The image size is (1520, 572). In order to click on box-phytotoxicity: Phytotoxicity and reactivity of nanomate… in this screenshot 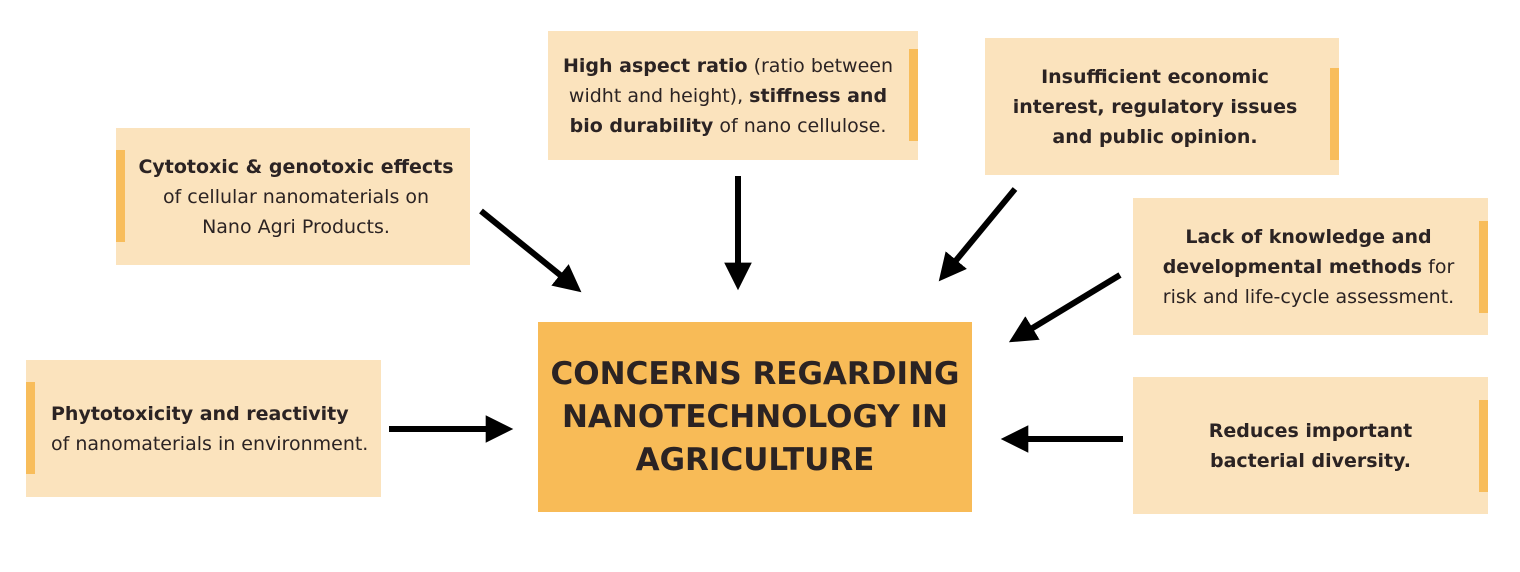, I will do `click(203, 428)`.